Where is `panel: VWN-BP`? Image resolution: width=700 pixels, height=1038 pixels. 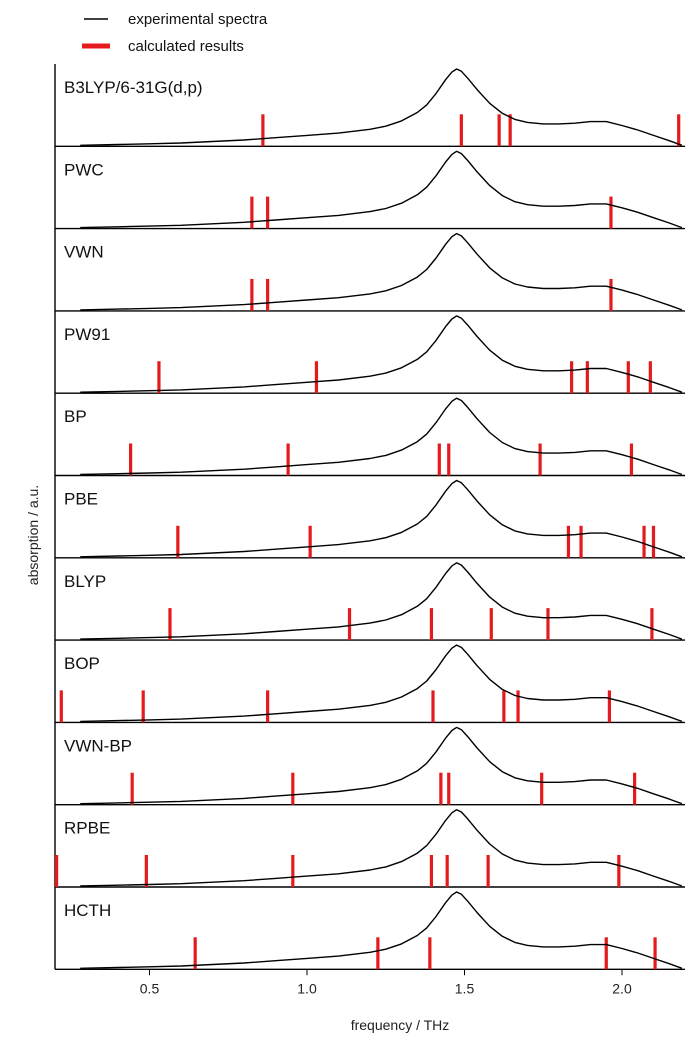
panel: VWN-BP is located at coordinates (370, 766).